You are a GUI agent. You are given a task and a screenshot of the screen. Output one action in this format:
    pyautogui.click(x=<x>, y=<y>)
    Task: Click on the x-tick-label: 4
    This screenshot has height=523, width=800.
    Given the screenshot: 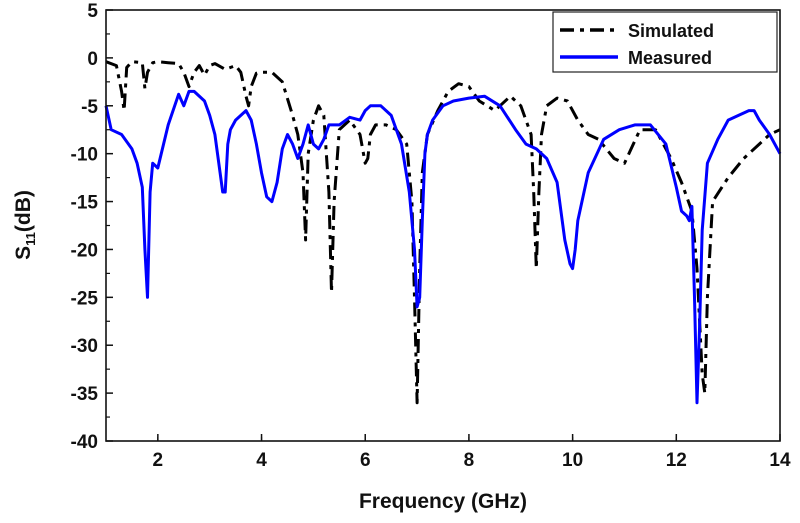 What is the action you would take?
    pyautogui.click(x=261, y=460)
    